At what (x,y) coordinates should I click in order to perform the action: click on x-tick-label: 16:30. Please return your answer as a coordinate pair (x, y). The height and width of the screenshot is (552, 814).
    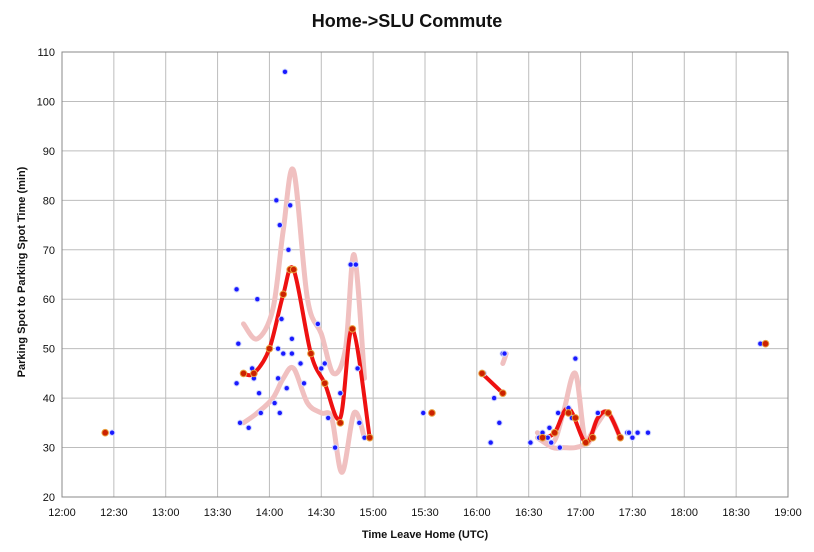
    Looking at the image, I should click on (529, 513).